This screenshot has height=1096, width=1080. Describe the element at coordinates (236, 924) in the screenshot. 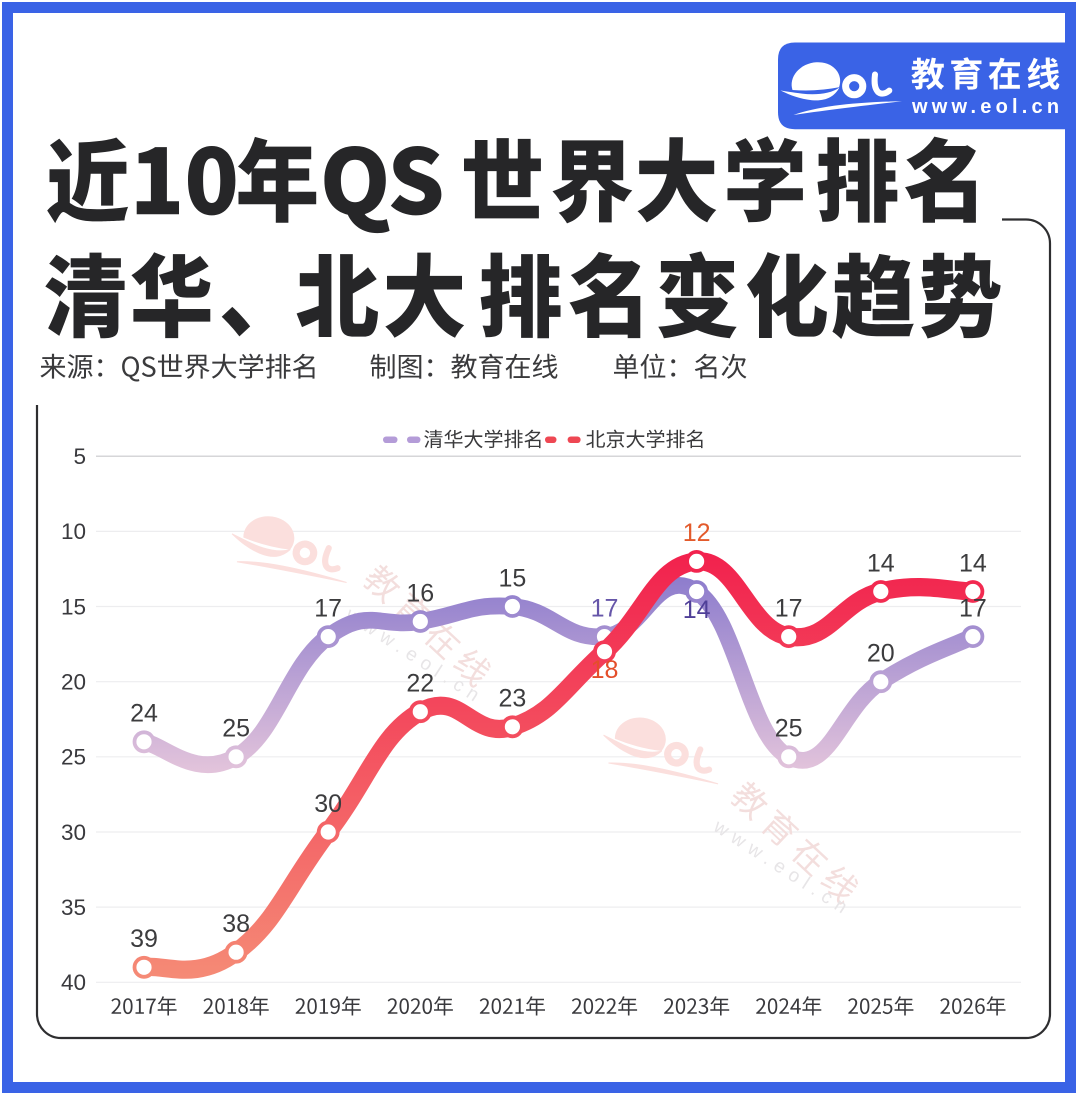

I see `svg-text: 38` at that location.